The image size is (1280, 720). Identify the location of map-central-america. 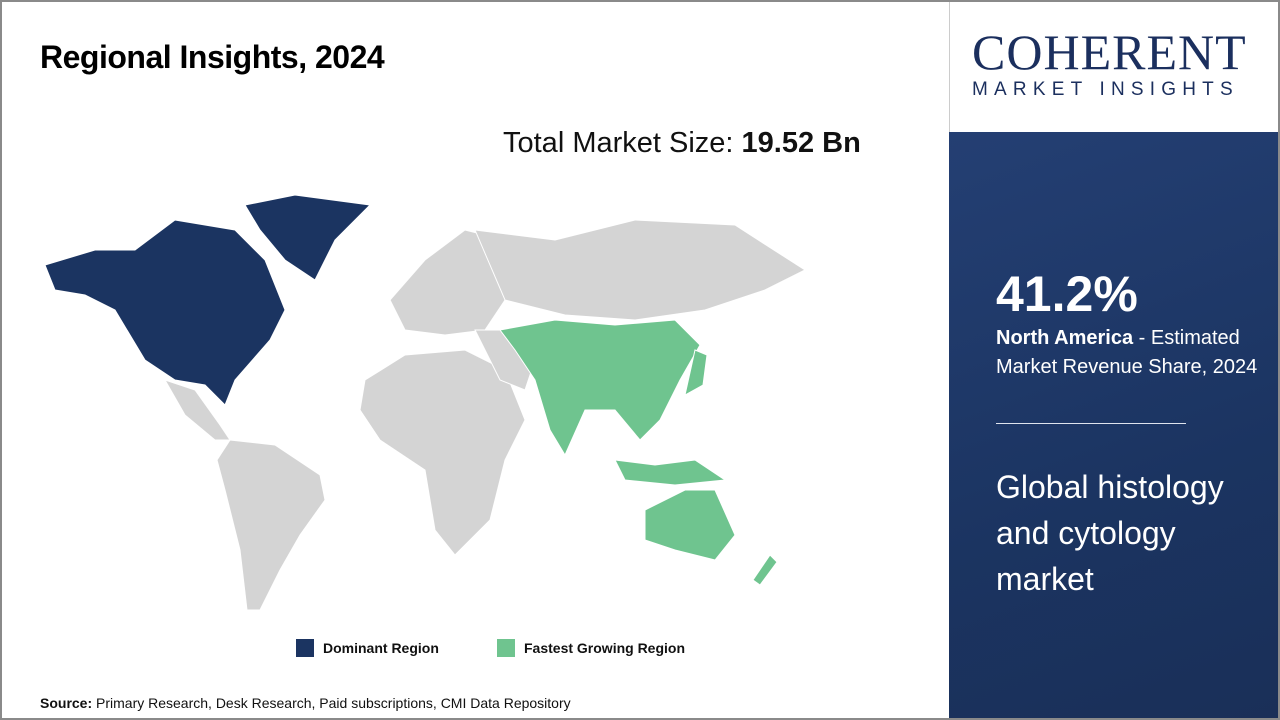
(197, 410).